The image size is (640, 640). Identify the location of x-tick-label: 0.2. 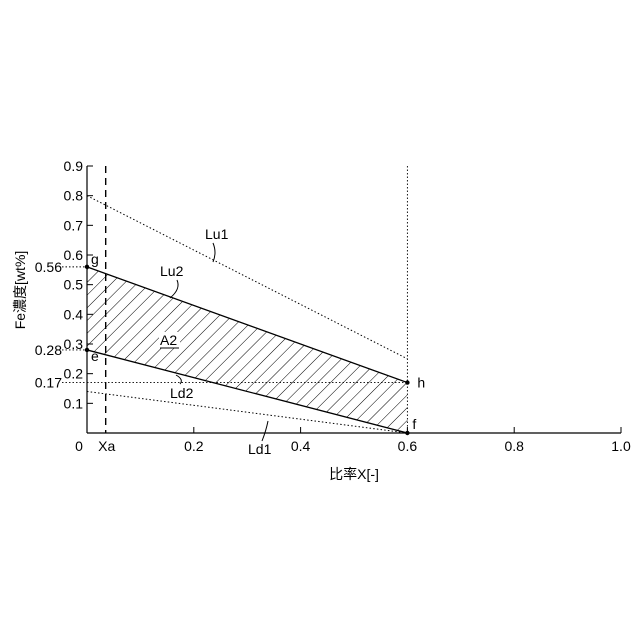
(194, 446).